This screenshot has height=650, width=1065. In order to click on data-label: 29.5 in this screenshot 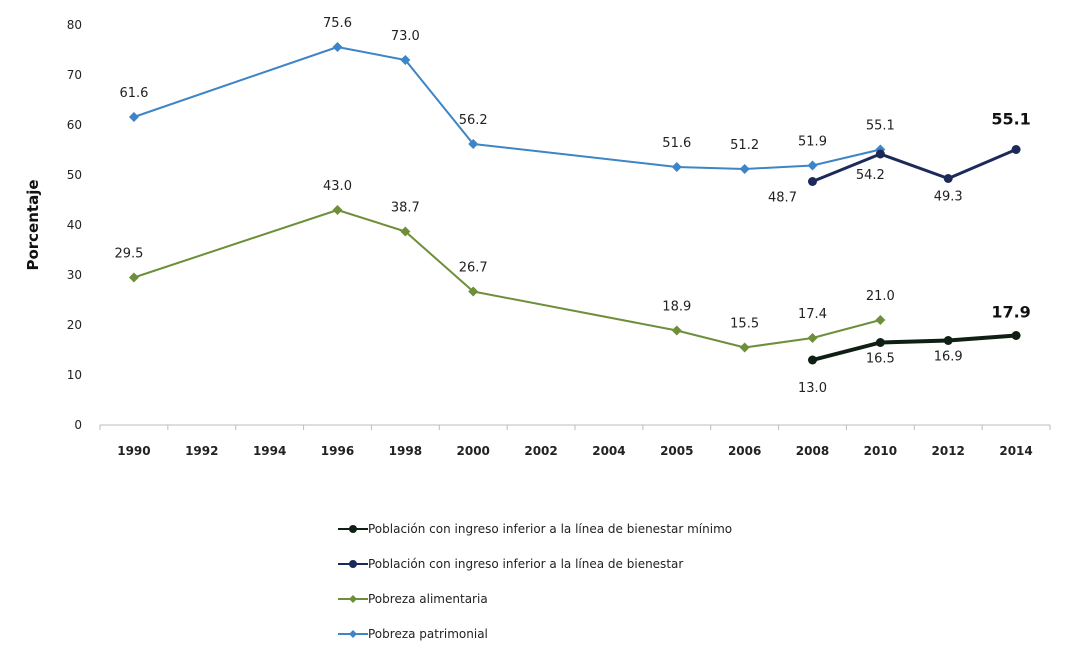, I will do `click(128, 254)`.